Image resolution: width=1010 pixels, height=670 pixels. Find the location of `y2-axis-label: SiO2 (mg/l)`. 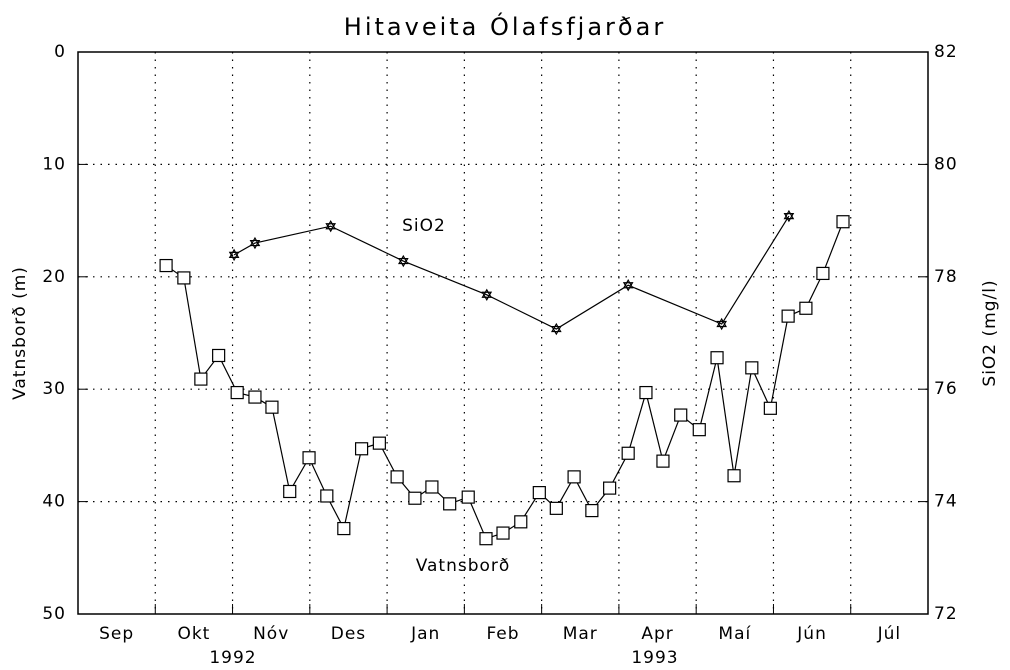

y2-axis-label: SiO2 (mg/l) is located at coordinates (990, 332).